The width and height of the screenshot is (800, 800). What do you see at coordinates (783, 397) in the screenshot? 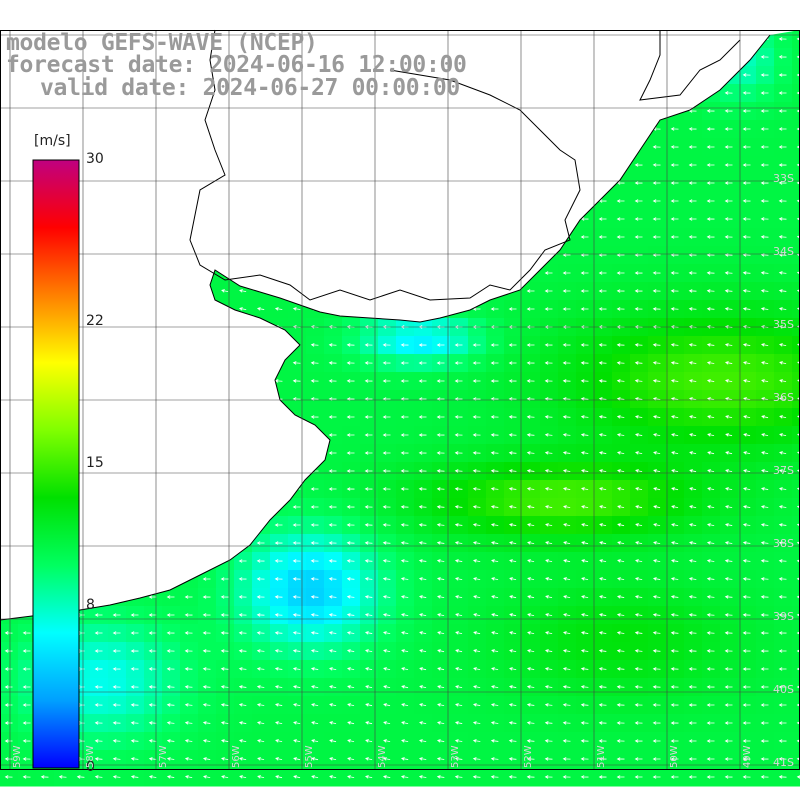
I see `latitude-label: 36S` at bounding box center [783, 397].